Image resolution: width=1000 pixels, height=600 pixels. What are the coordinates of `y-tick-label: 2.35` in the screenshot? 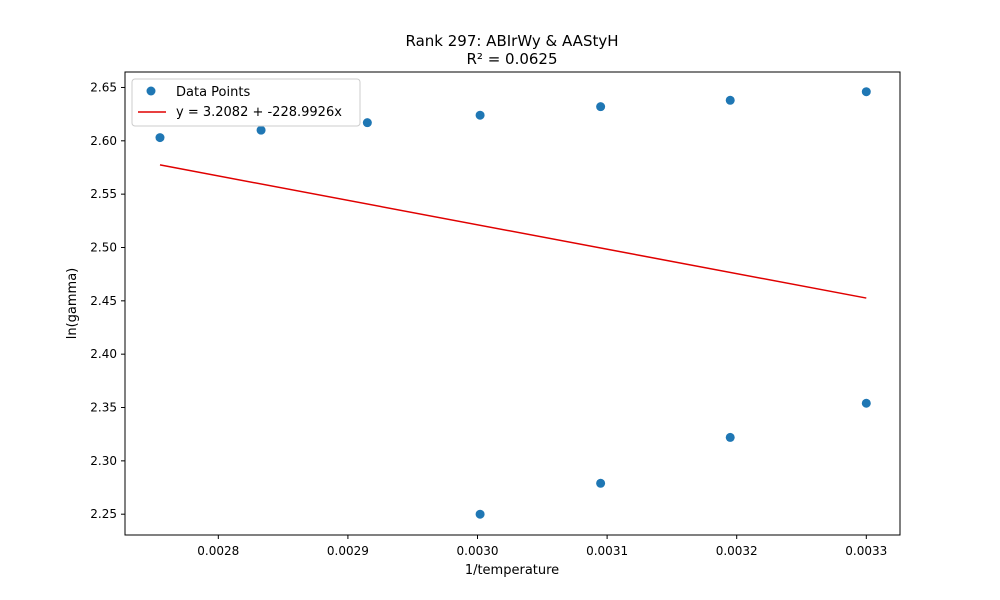 It's located at (103, 408).